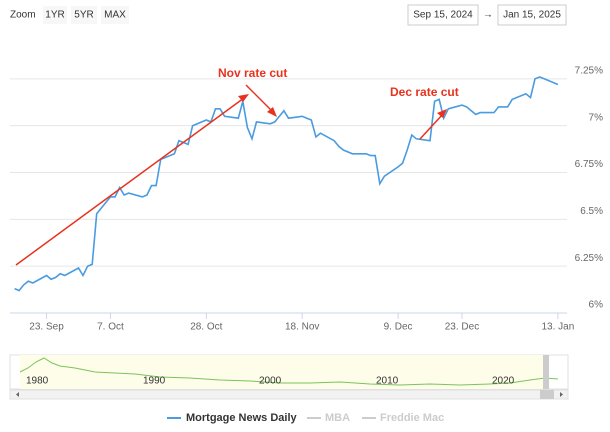  What do you see at coordinates (547, 394) in the screenshot?
I see `scrollbar-thumb` at bounding box center [547, 394].